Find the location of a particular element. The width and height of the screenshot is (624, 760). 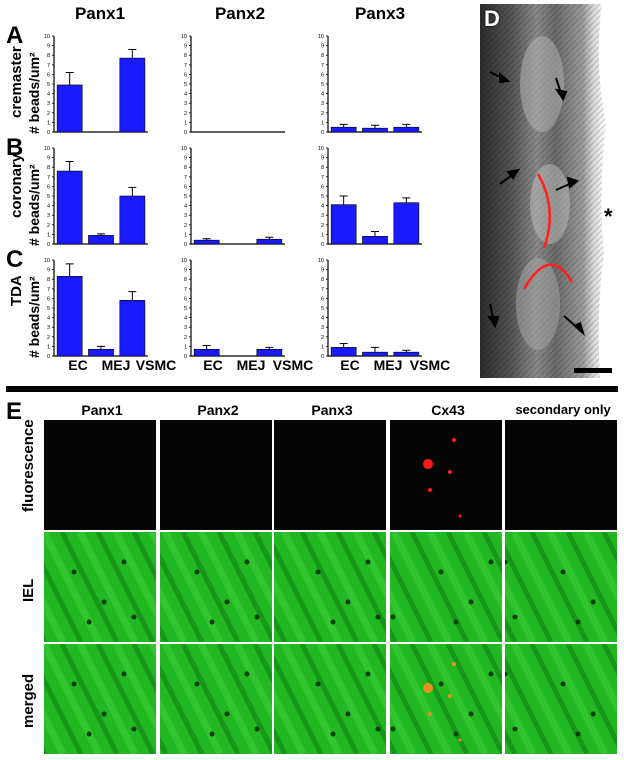

error-bar-vsmc is located at coordinates (406, 125).